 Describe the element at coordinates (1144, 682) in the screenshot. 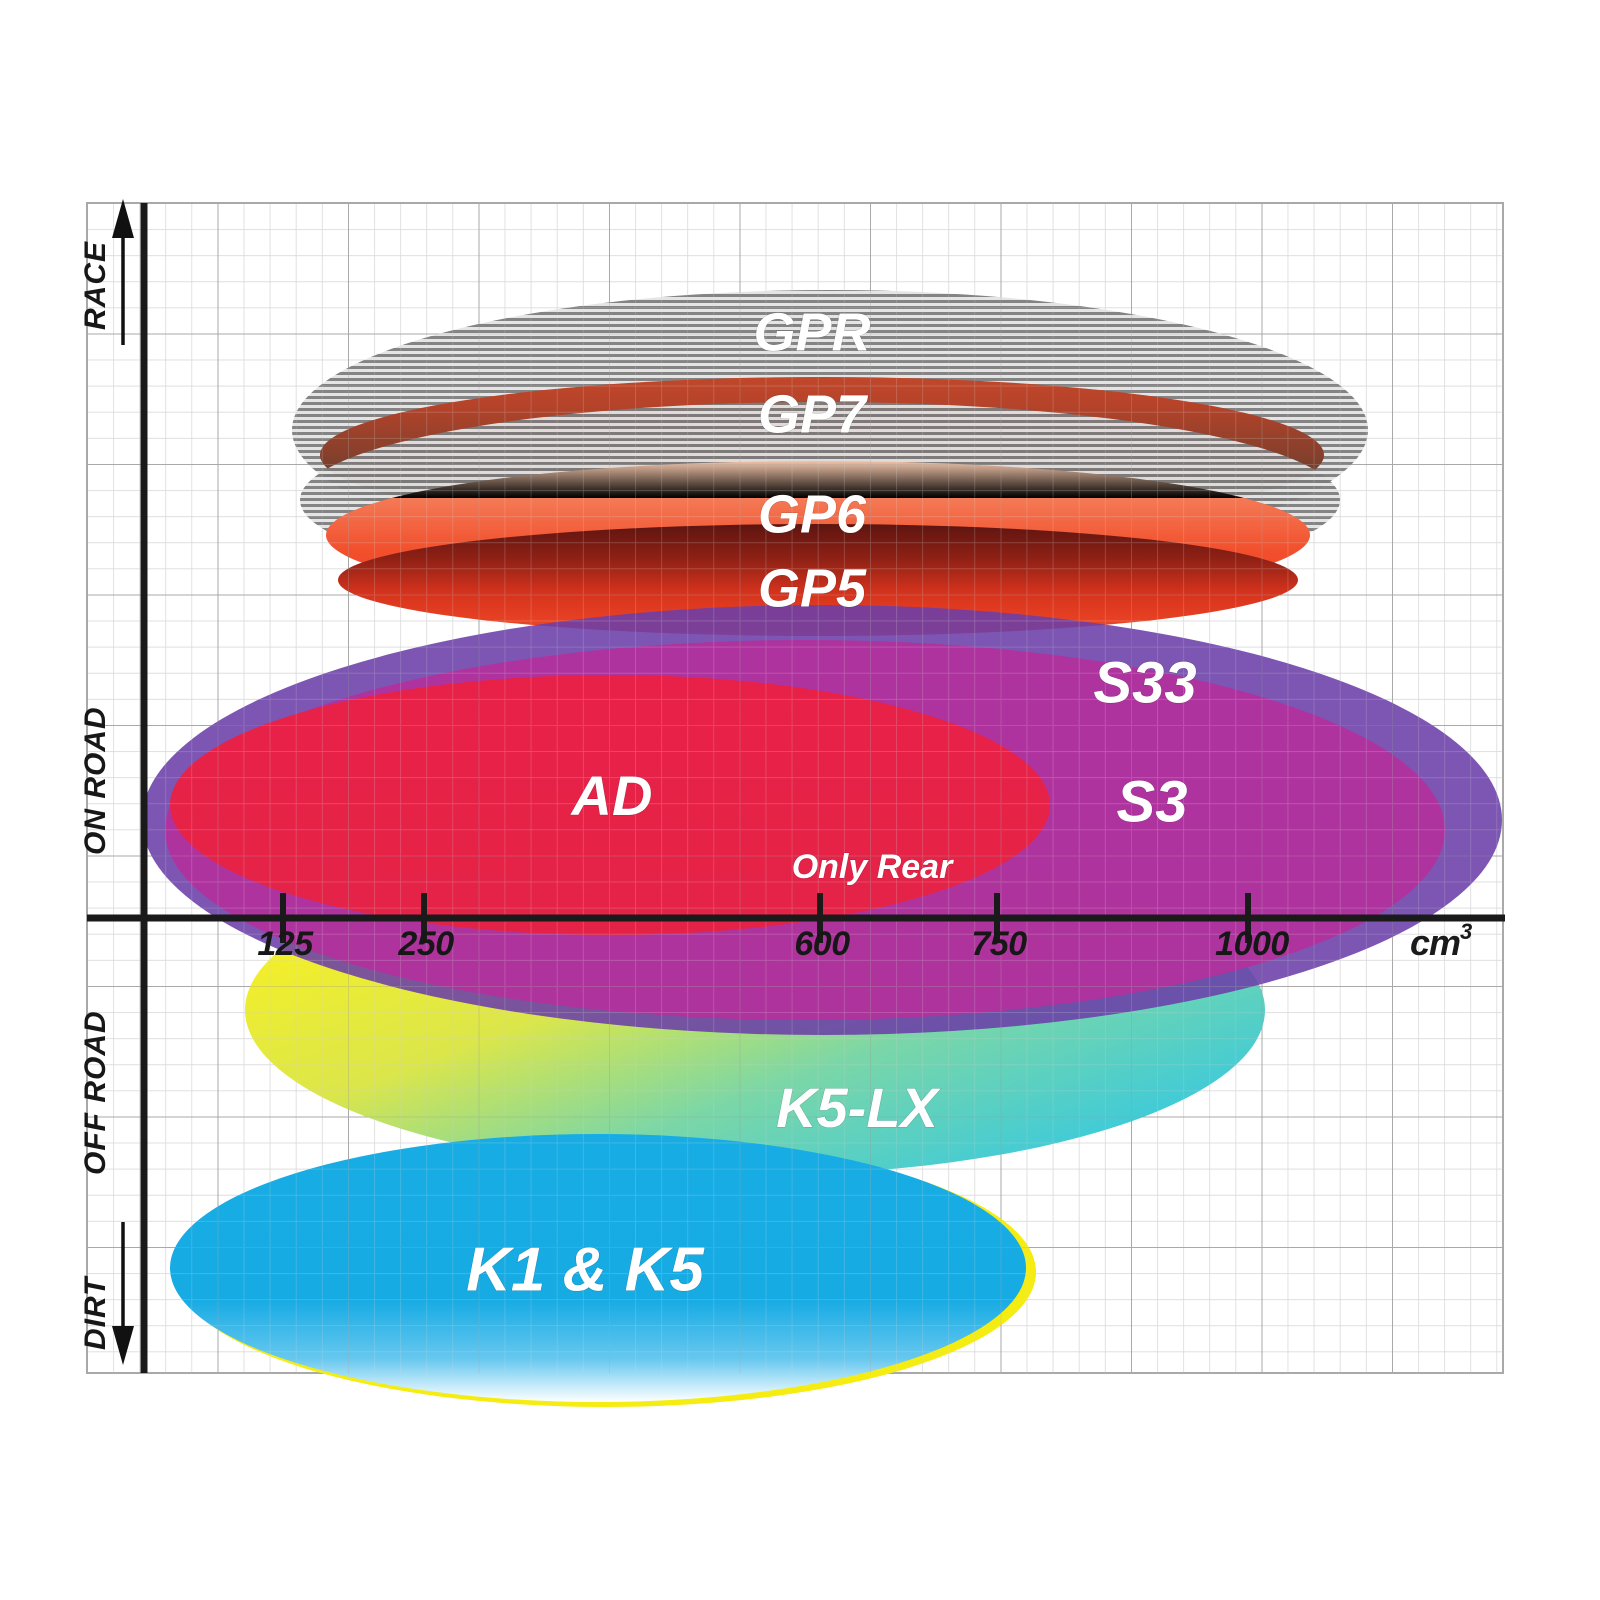

I see `label-s33: S33` at that location.